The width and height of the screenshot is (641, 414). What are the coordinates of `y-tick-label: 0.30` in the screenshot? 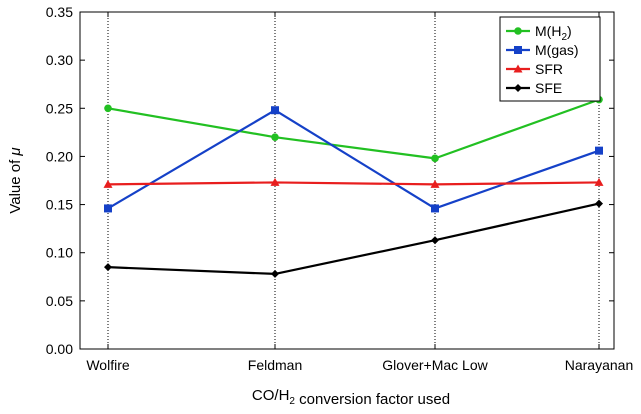 It's located at (59, 60).